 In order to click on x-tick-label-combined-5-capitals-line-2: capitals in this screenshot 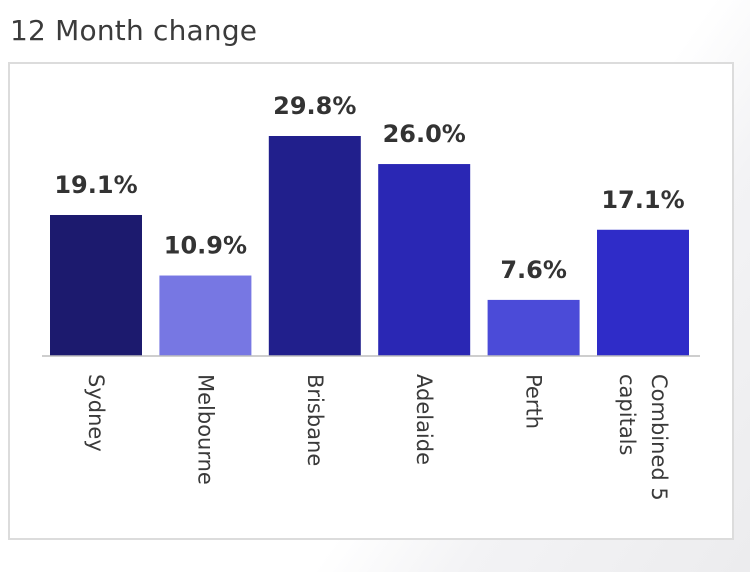, I will do `click(627, 414)`.